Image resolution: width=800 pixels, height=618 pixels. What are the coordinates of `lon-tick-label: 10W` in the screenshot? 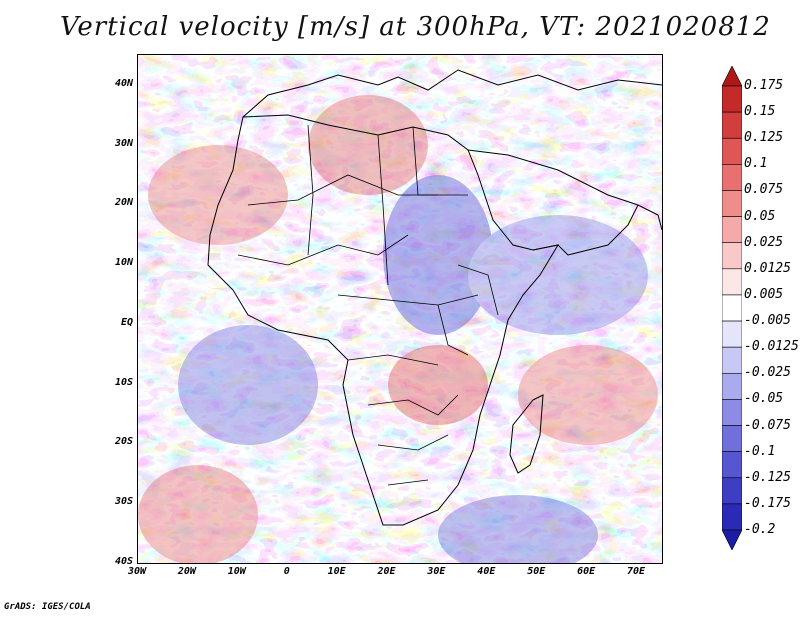 It's located at (236, 571).